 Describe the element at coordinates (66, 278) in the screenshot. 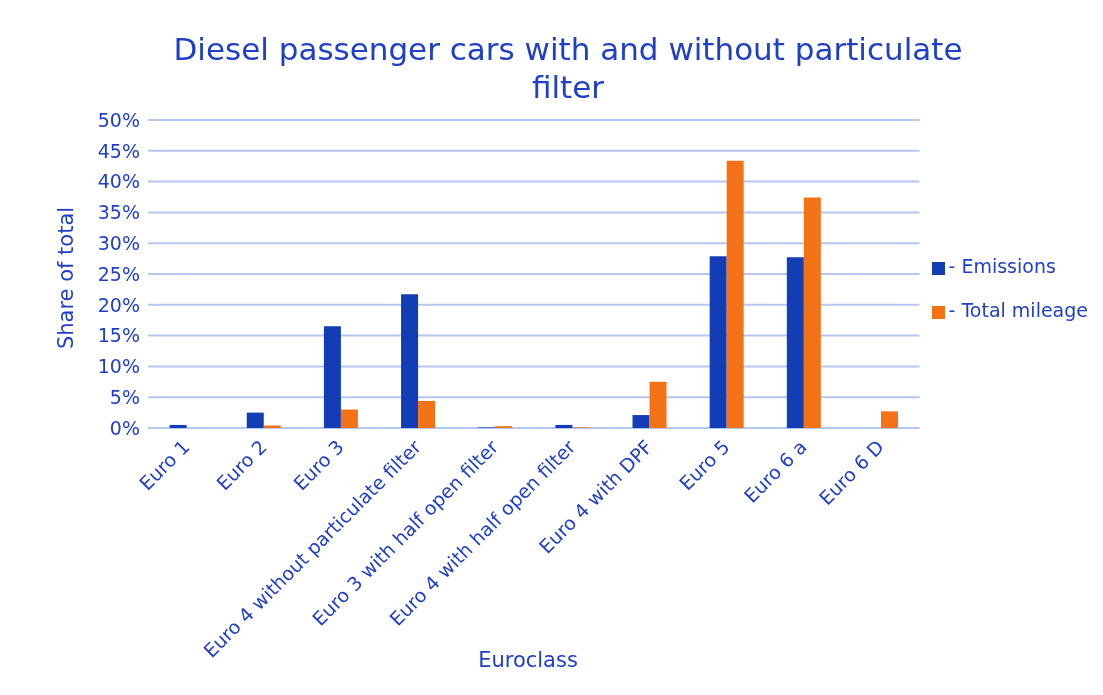

I see `y-axis-title: Share of total` at that location.